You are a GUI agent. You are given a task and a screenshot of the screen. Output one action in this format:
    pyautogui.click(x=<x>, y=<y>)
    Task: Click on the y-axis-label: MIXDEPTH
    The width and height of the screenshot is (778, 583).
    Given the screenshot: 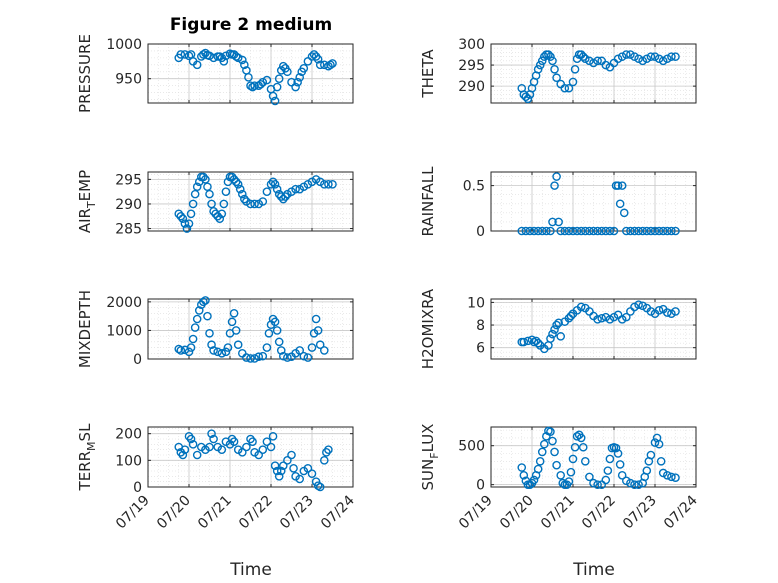 What is the action you would take?
    pyautogui.click(x=85, y=329)
    